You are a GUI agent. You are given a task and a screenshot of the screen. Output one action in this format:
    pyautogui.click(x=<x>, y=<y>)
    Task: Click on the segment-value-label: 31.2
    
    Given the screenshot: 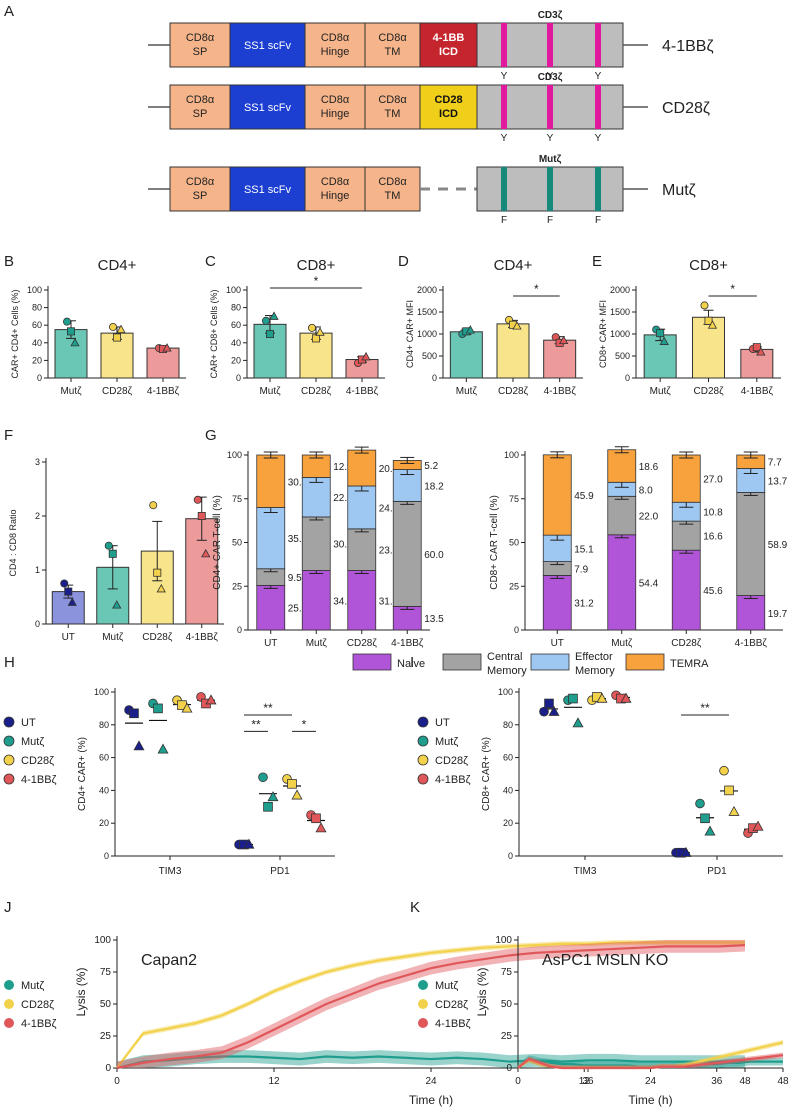 What is the action you would take?
    pyautogui.click(x=584, y=604)
    